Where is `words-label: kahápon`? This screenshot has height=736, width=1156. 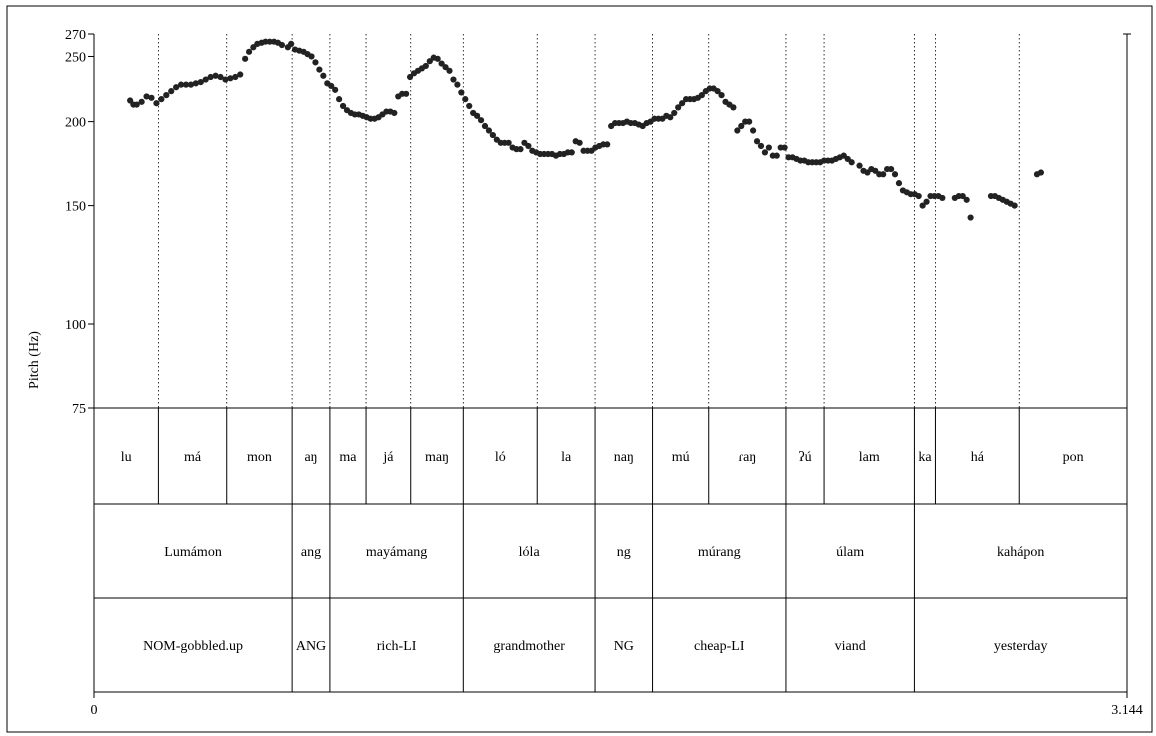
words-label: kahápon is located at coordinates (1020, 552).